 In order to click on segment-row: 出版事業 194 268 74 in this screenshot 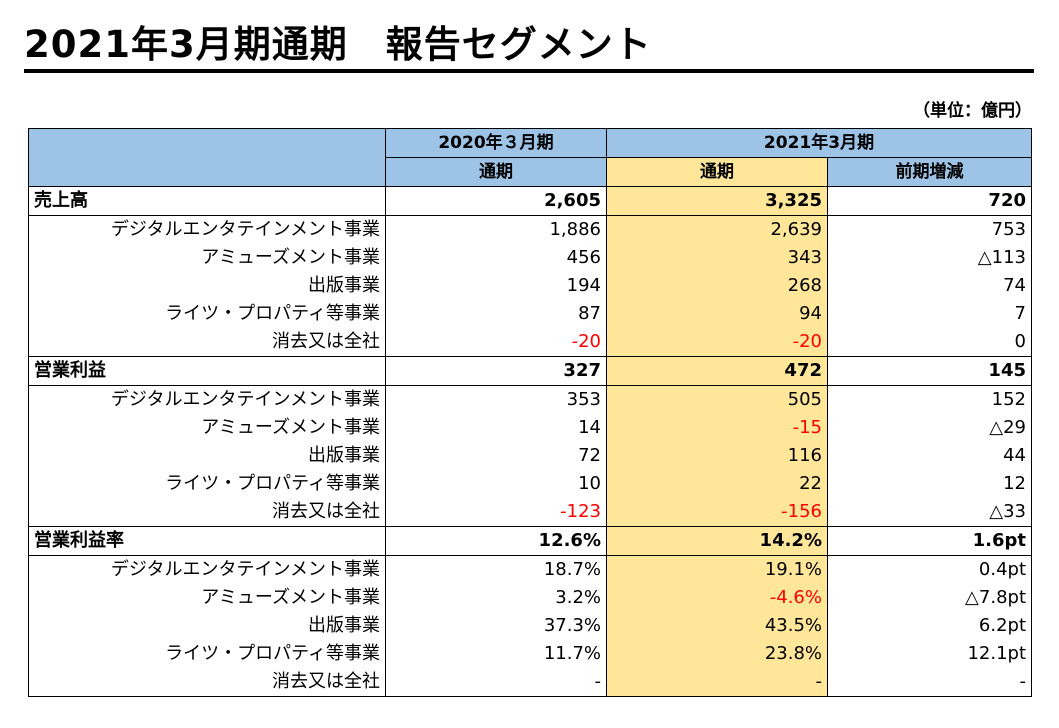, I will do `click(530, 286)`.